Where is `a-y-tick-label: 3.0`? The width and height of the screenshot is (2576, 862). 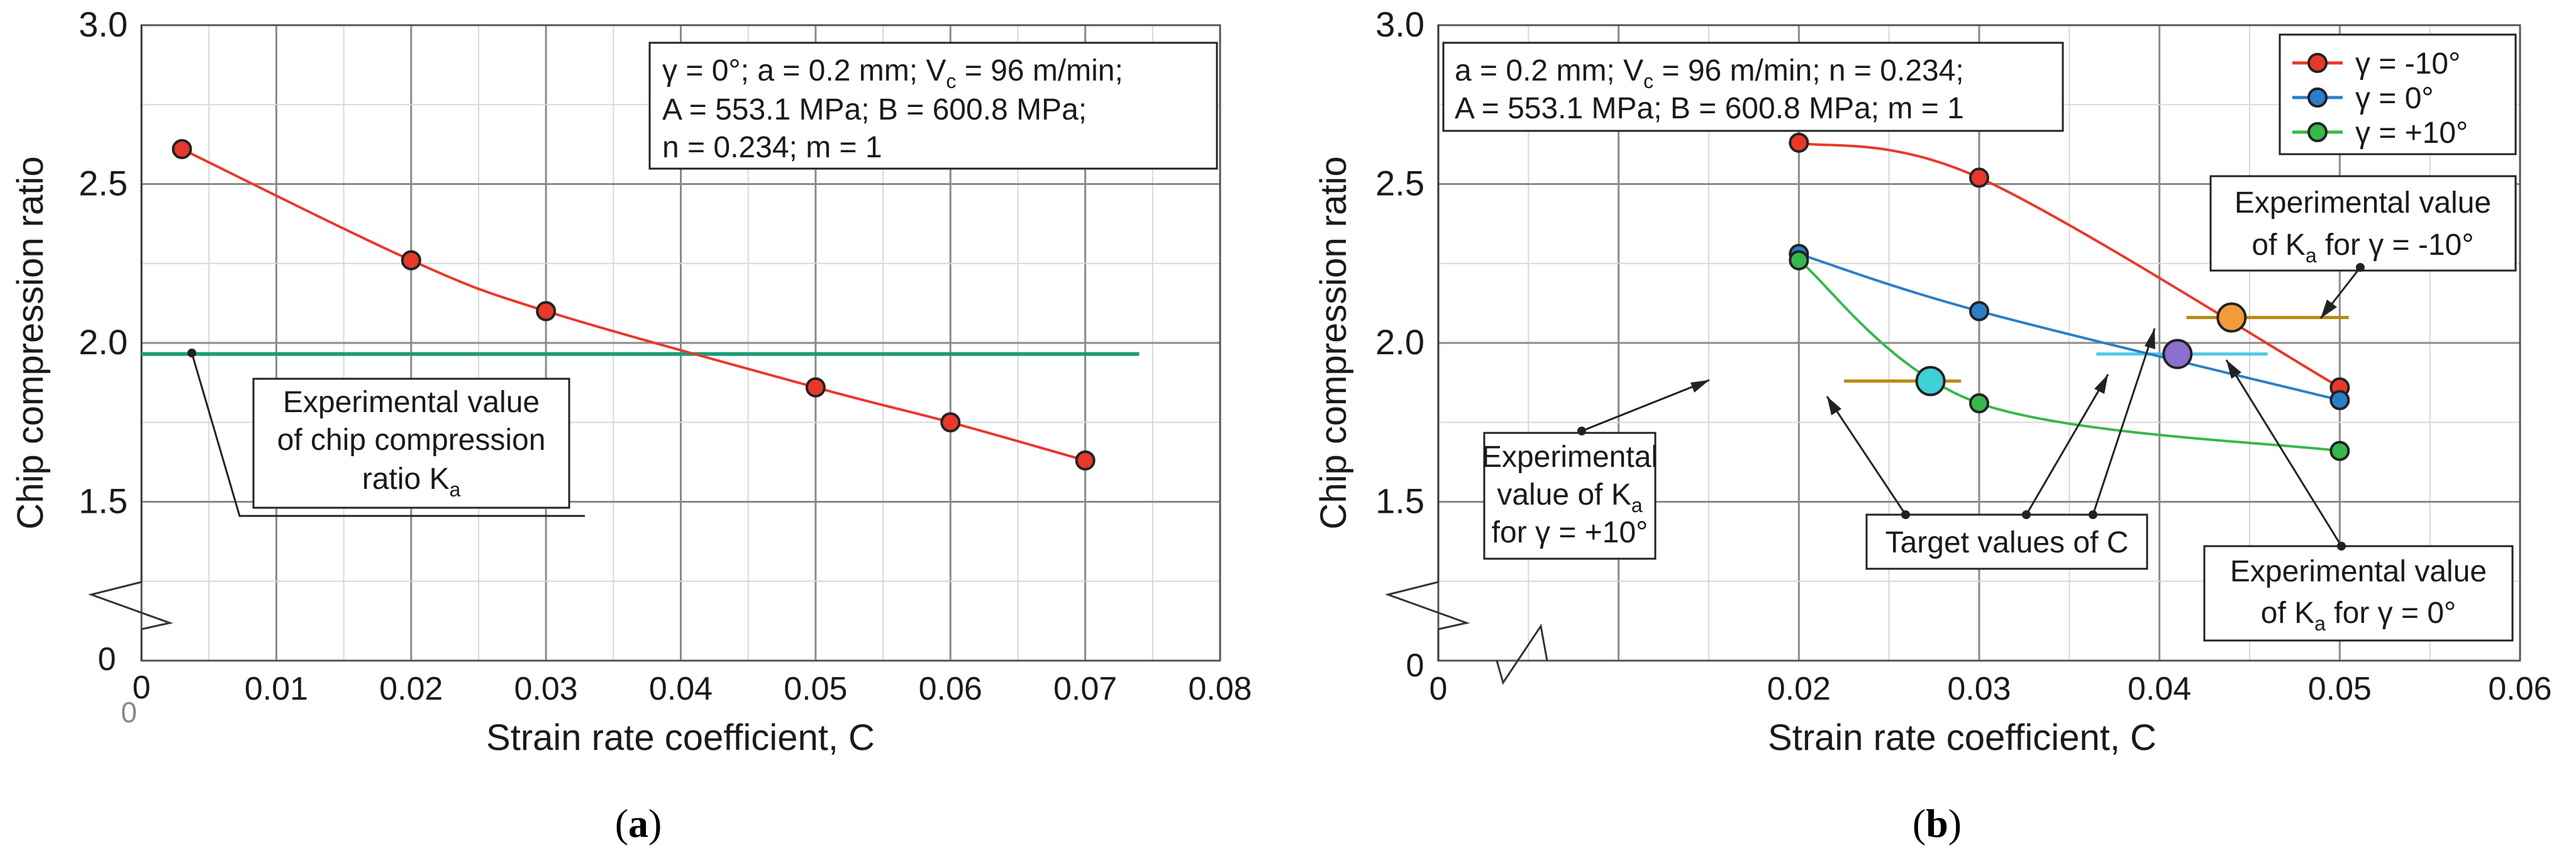 a-y-tick-label: 3.0 is located at coordinates (103, 24).